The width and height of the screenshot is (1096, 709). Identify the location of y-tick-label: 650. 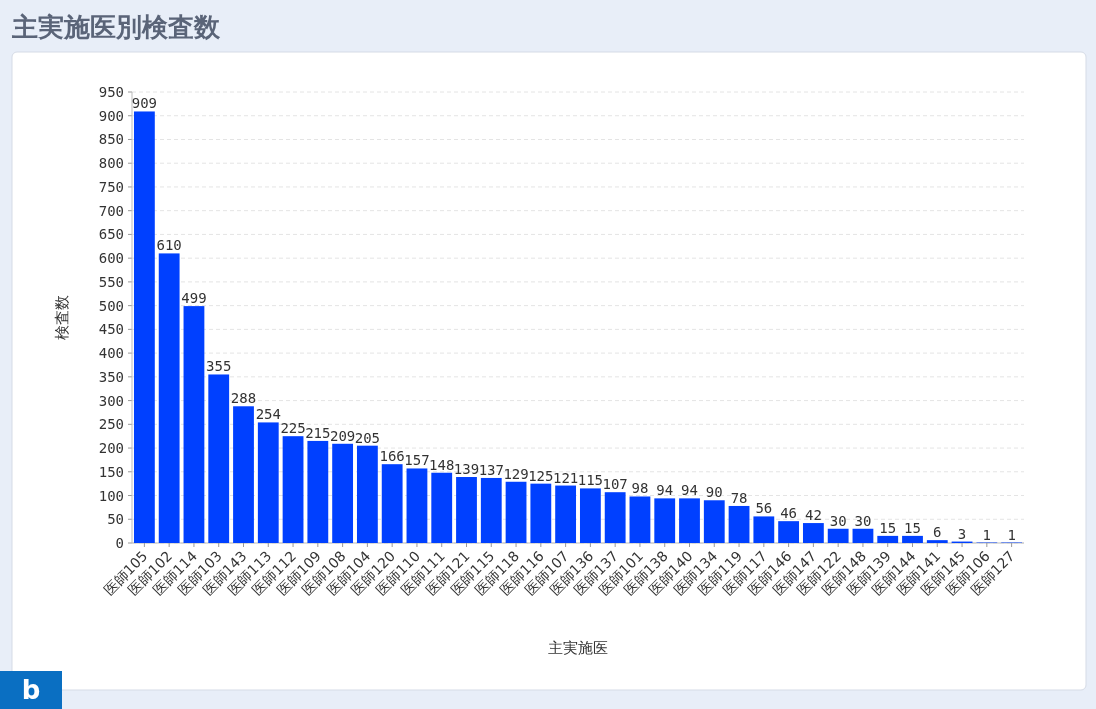
(111, 234).